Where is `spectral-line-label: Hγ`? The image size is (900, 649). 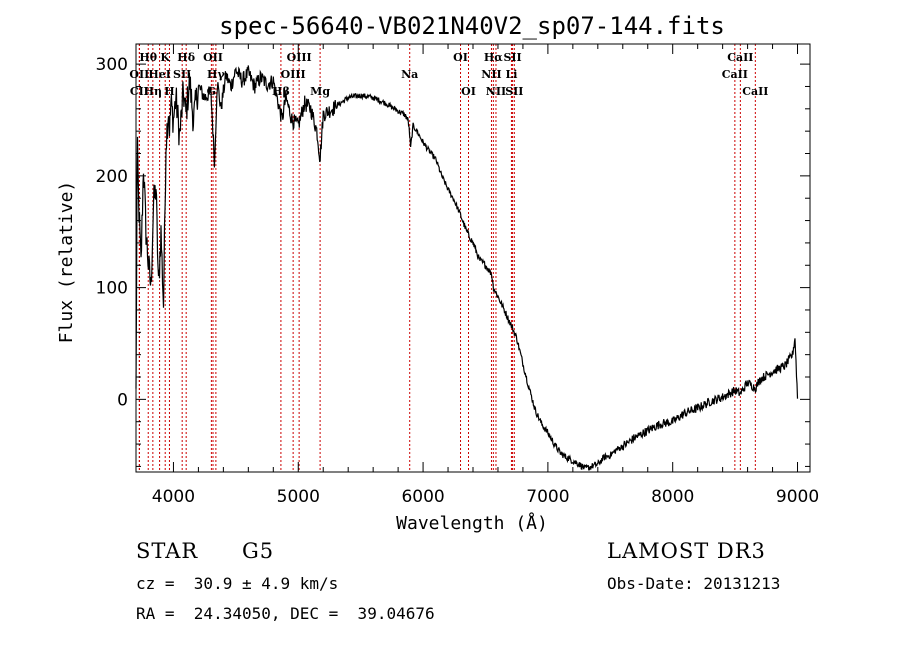
spectral-line-label: Hγ is located at coordinates (216, 74).